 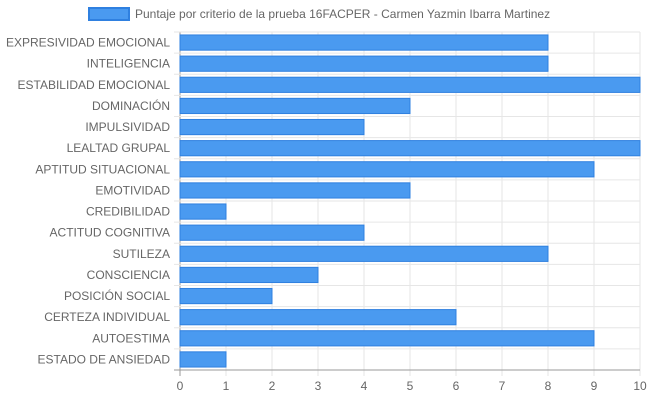 I want to click on category-label: APTITUD SITUACIONAL, so click(x=102, y=169).